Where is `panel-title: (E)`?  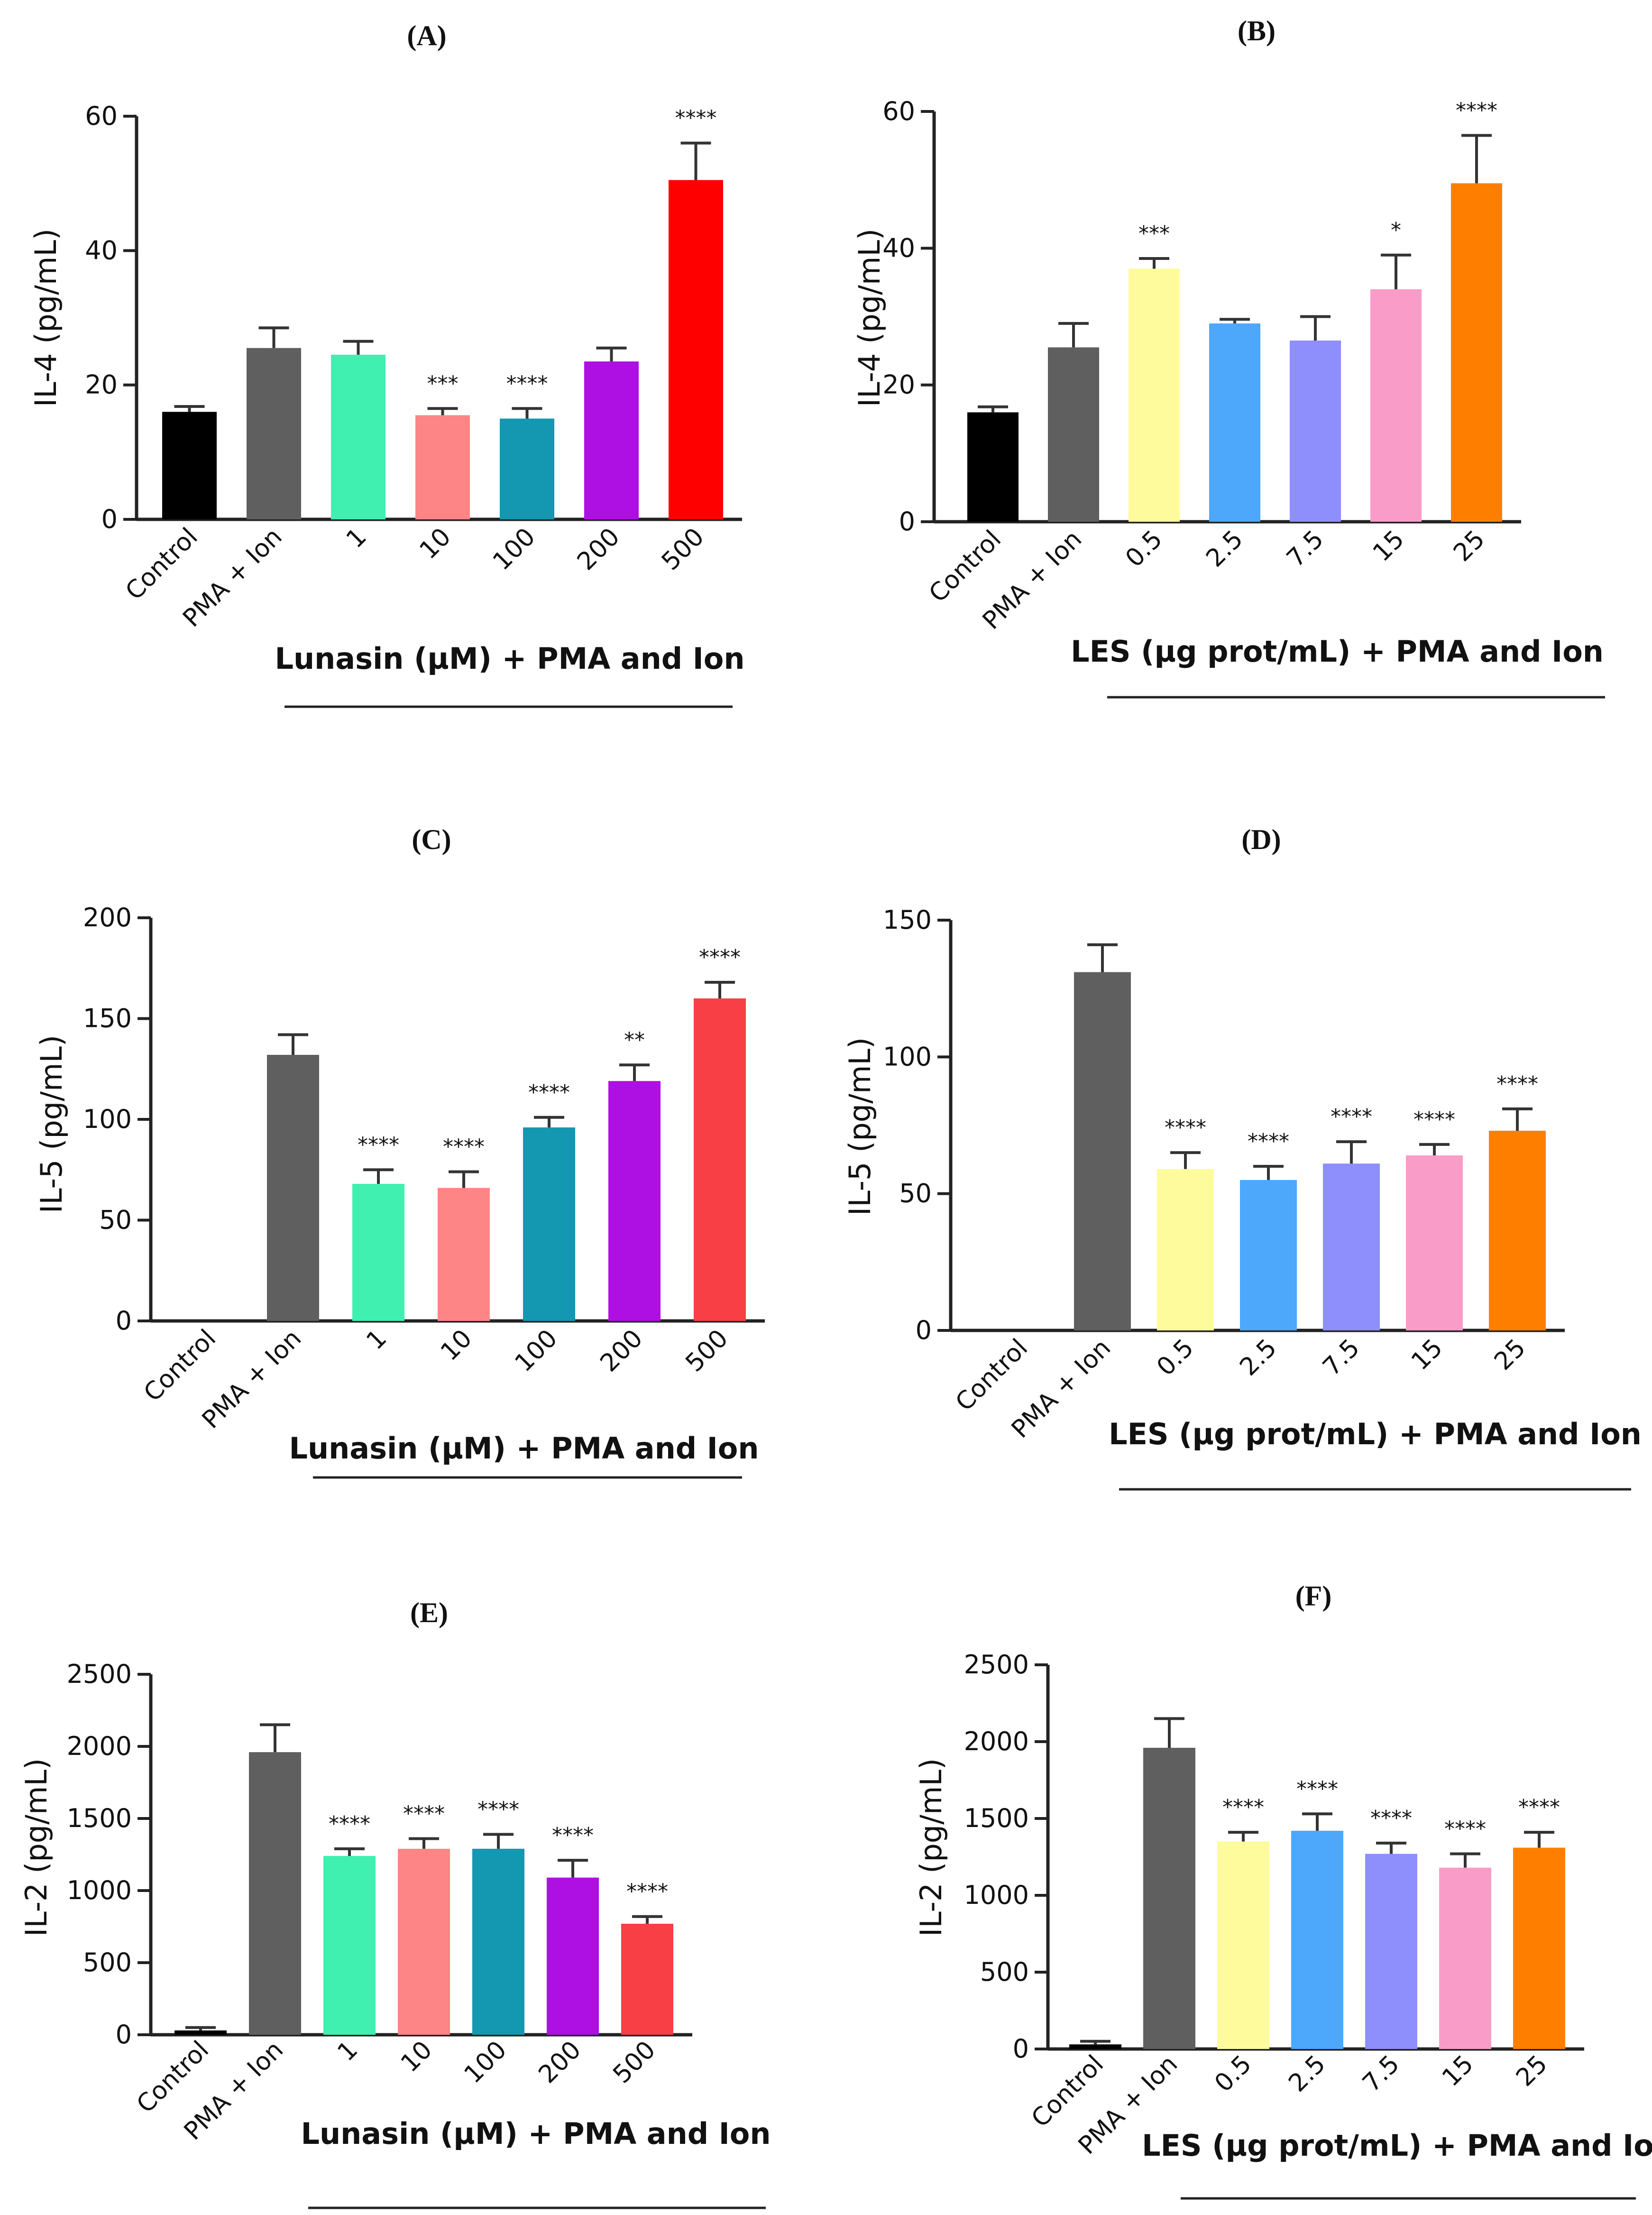
panel-title: (E) is located at coordinates (429, 1612).